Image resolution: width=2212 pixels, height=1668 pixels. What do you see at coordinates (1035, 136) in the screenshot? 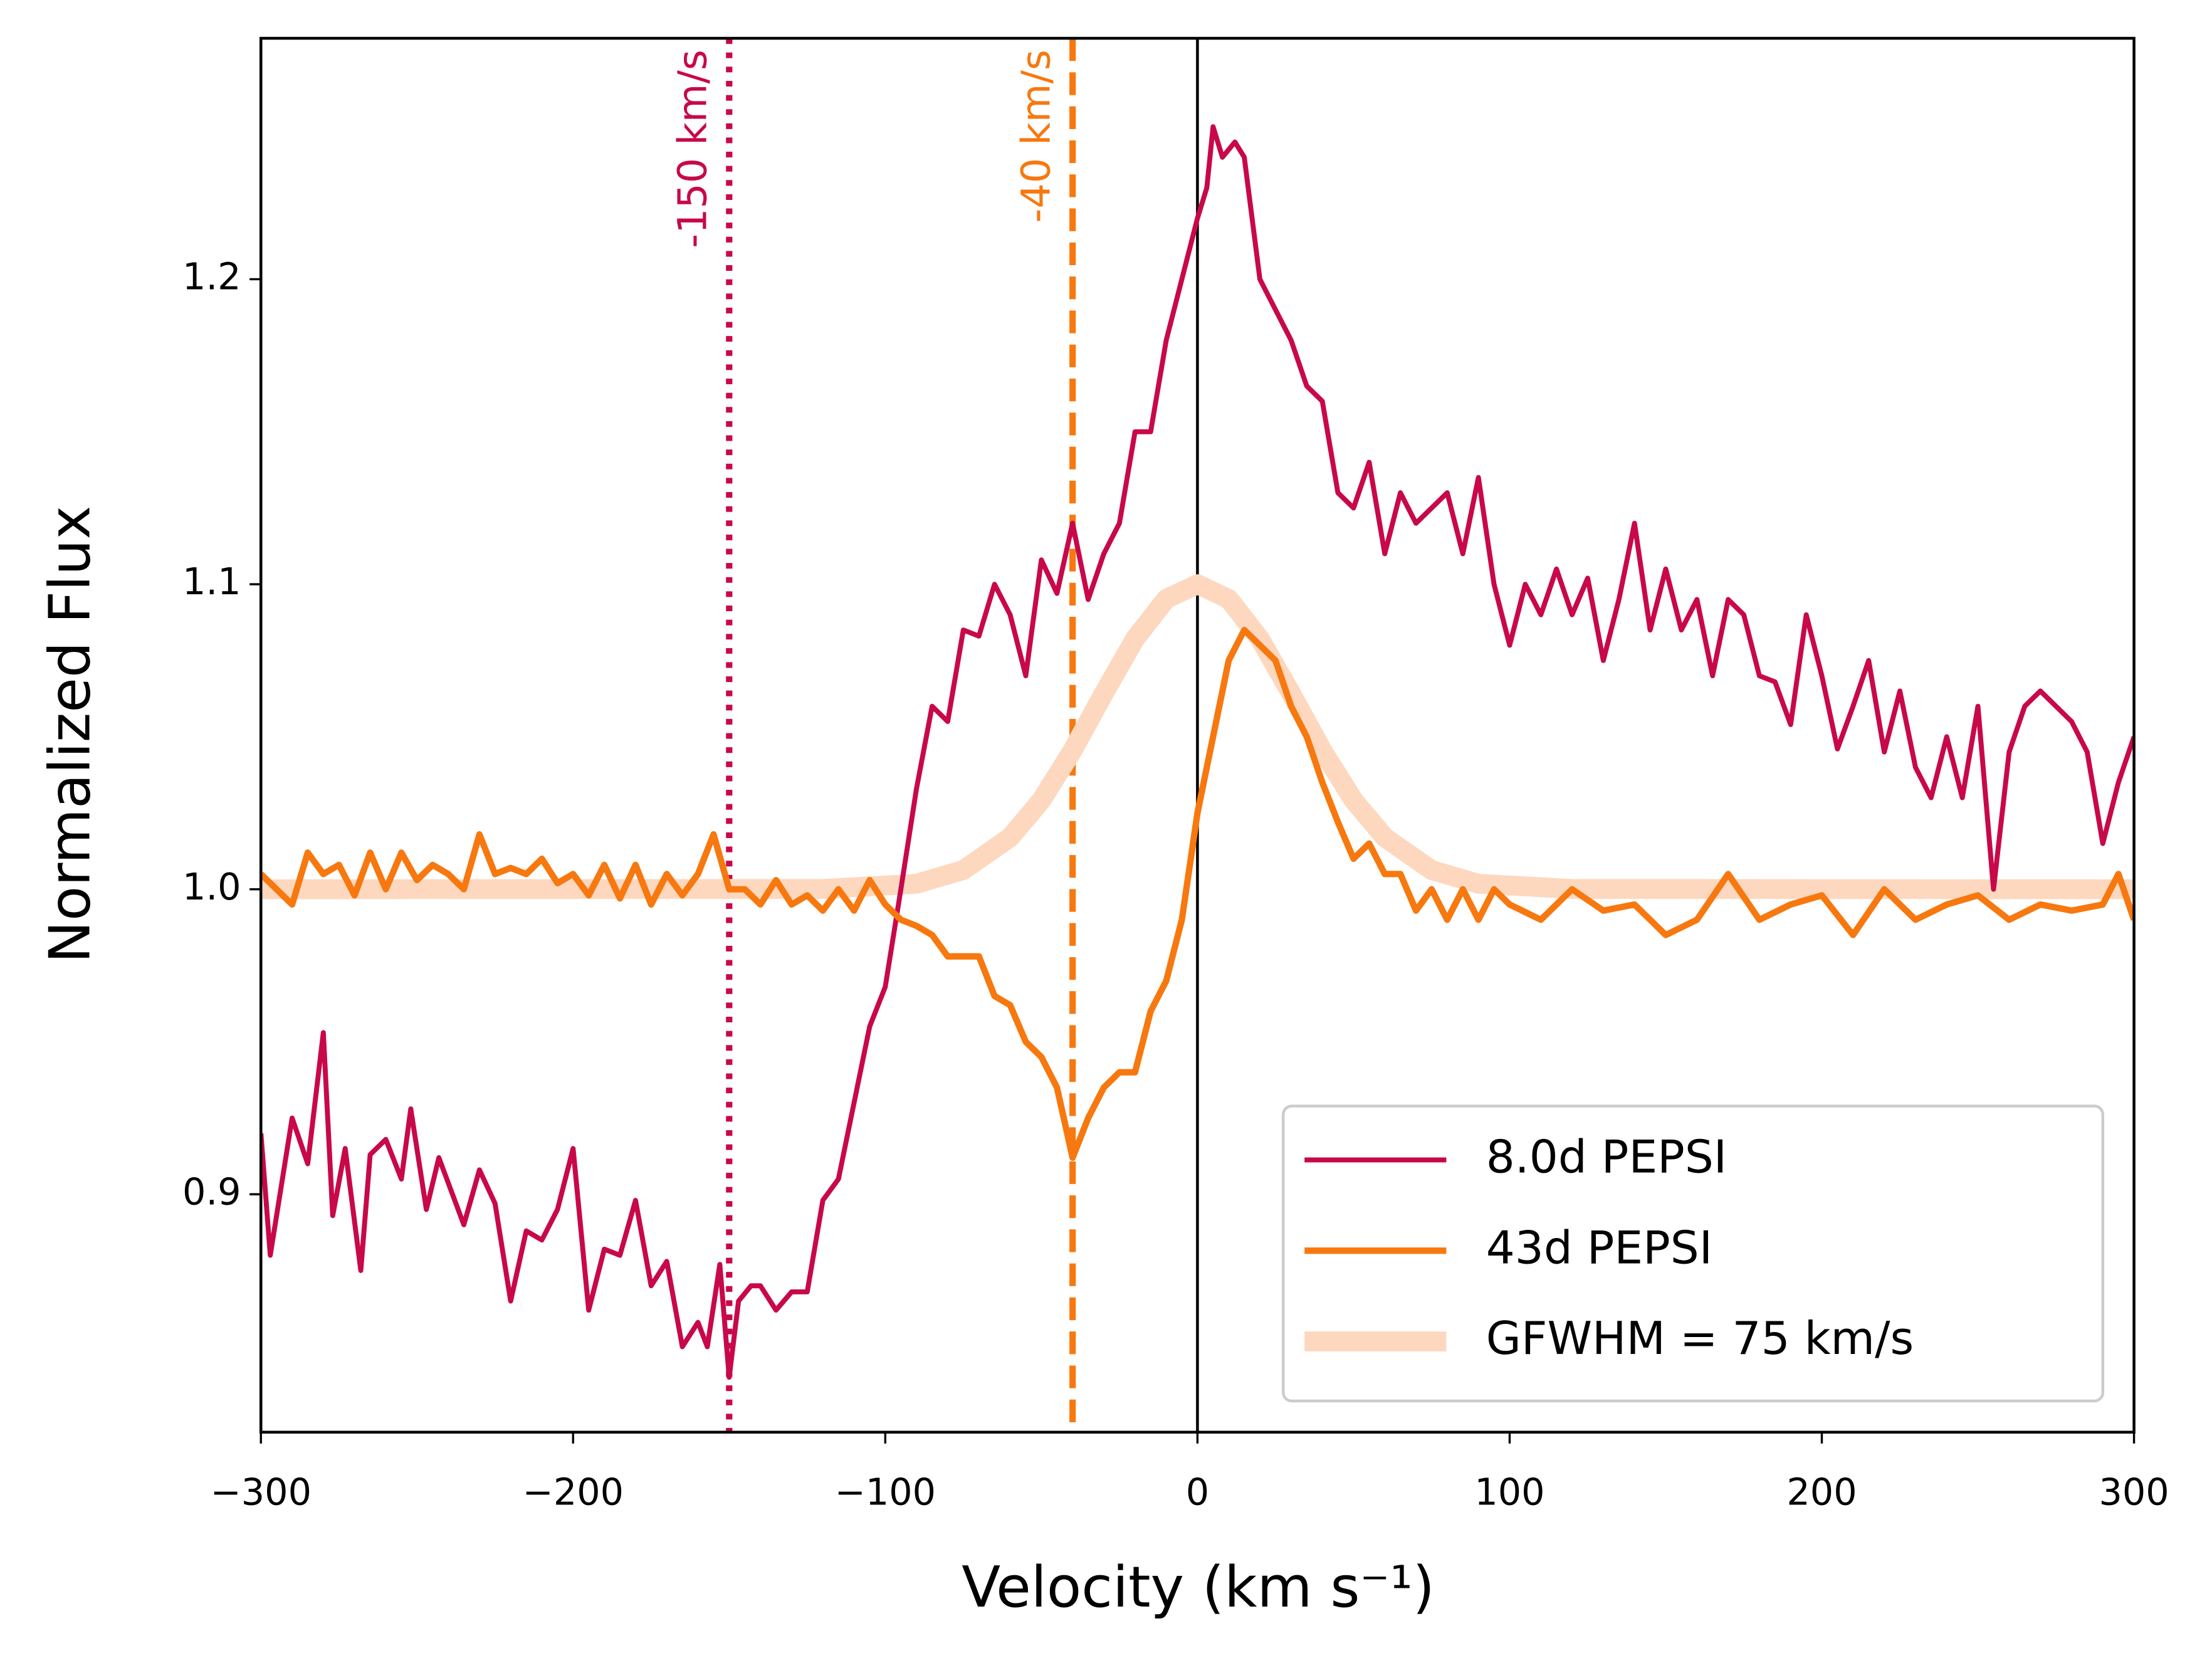
I see `vline-annotation: -40 km/s` at bounding box center [1035, 136].